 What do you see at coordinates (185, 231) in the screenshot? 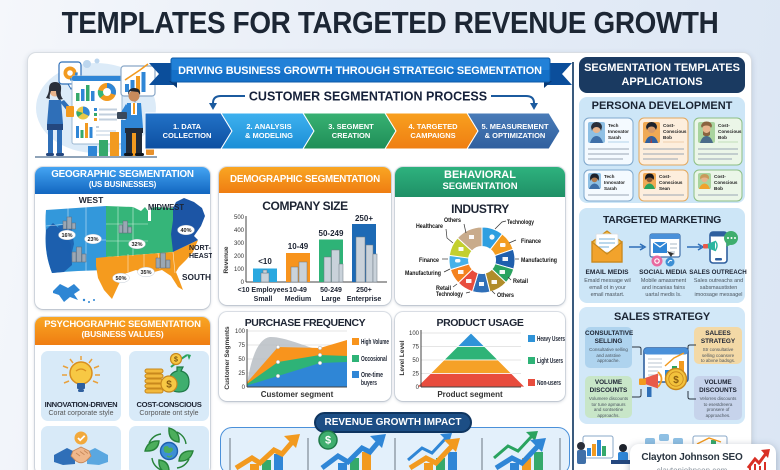
I see `svg-text: 40%` at bounding box center [185, 231].